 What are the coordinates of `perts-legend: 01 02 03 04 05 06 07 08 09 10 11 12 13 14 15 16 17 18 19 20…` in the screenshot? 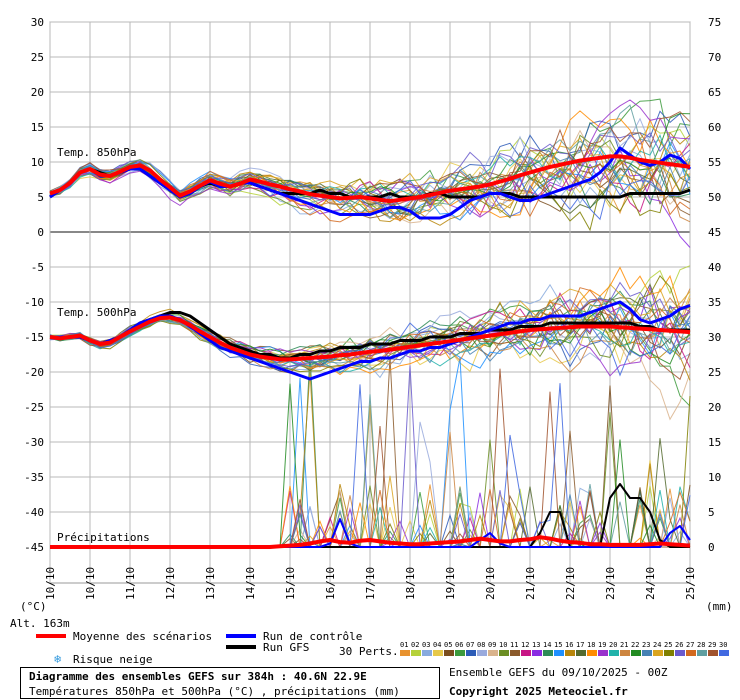 It's located at (564, 648).